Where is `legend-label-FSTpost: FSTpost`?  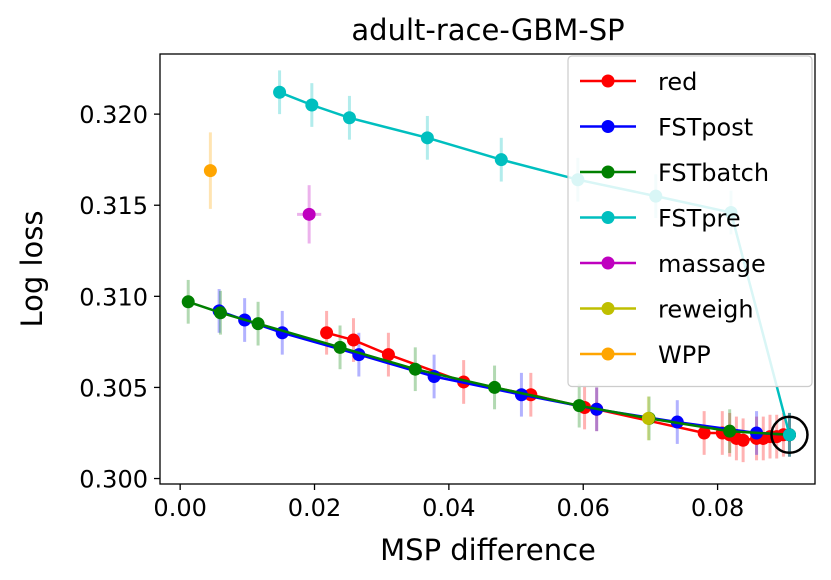
legend-label-FSTpost: FSTpost is located at coordinates (705, 128).